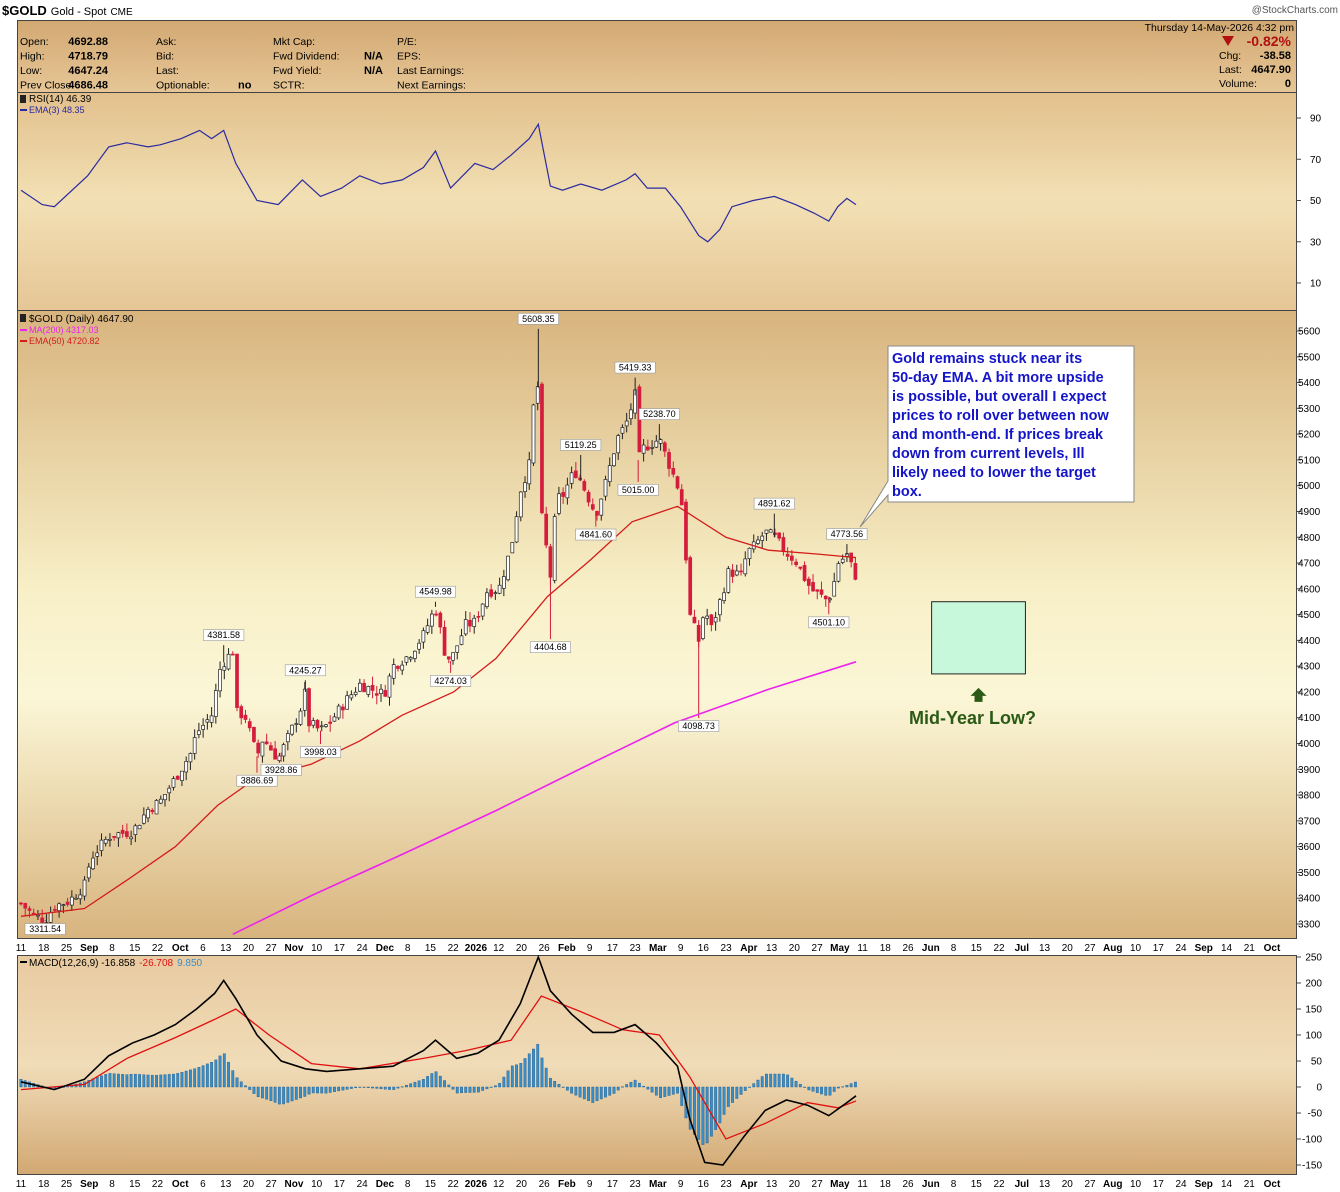 The width and height of the screenshot is (1340, 1192). Describe the element at coordinates (57, 110) in the screenshot. I see `rsi-ema-legend: EMA(3) 48.35` at that location.